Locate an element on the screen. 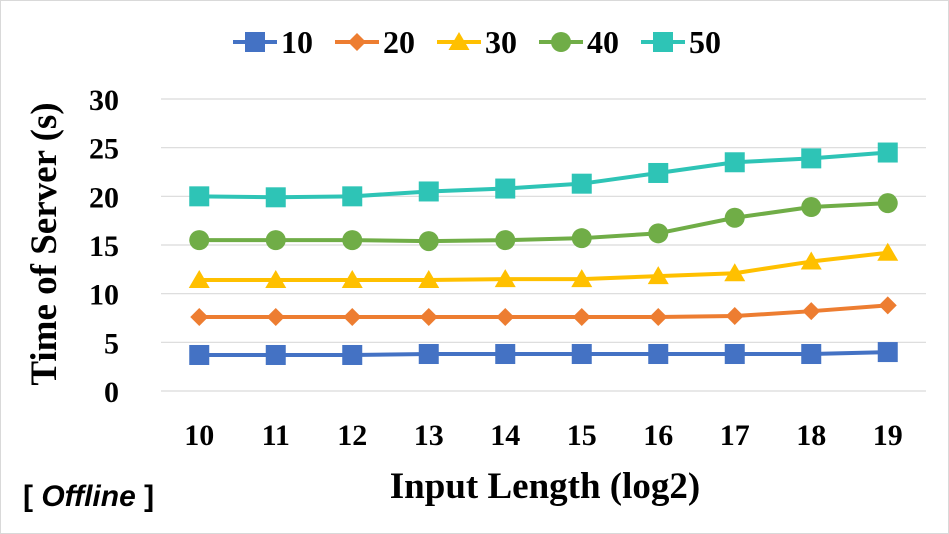  y-tick-label-20: 20 is located at coordinates (104, 197).